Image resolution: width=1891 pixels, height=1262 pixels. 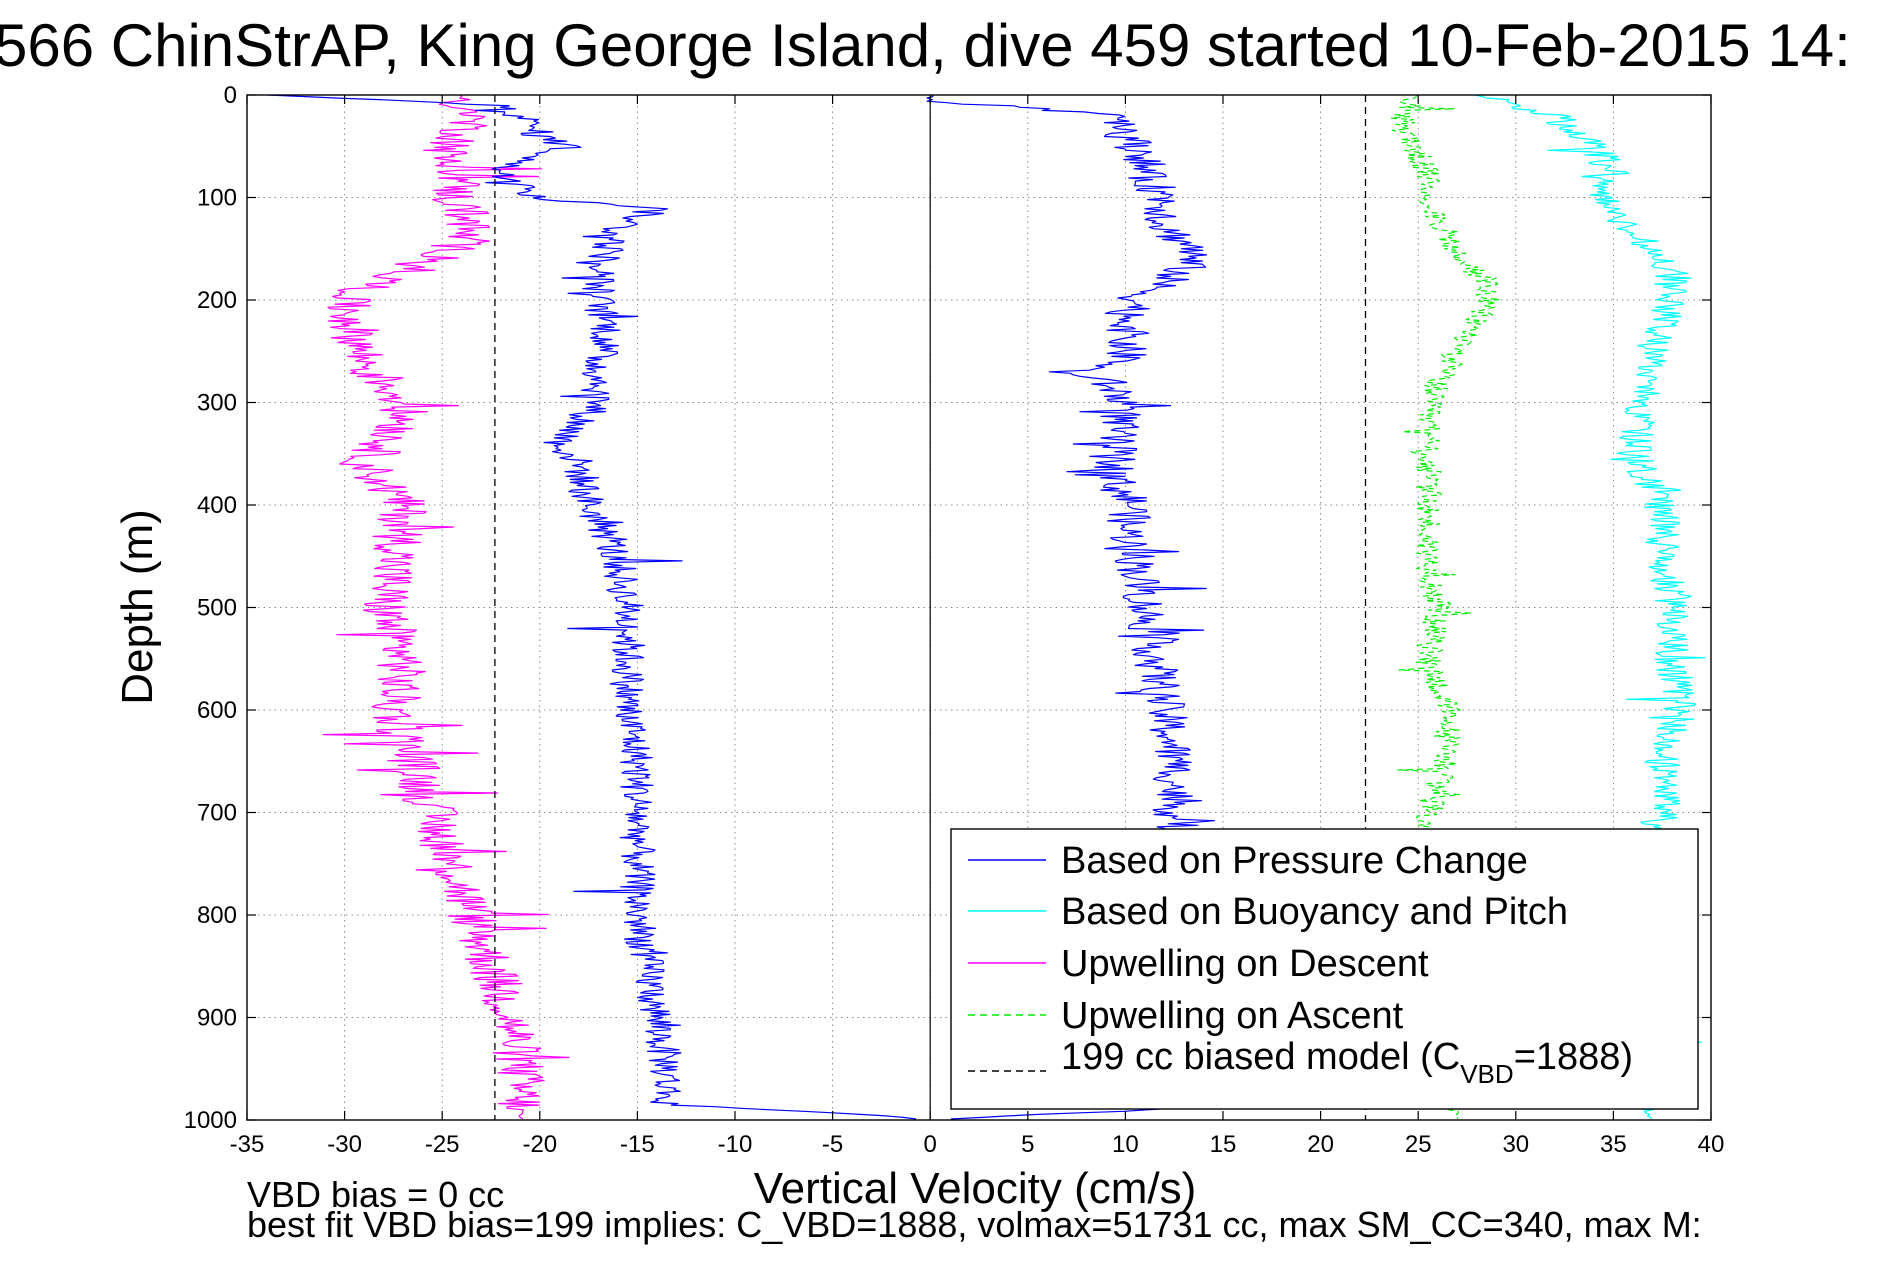 I want to click on x-tick-label: 15, so click(x=1223, y=1144).